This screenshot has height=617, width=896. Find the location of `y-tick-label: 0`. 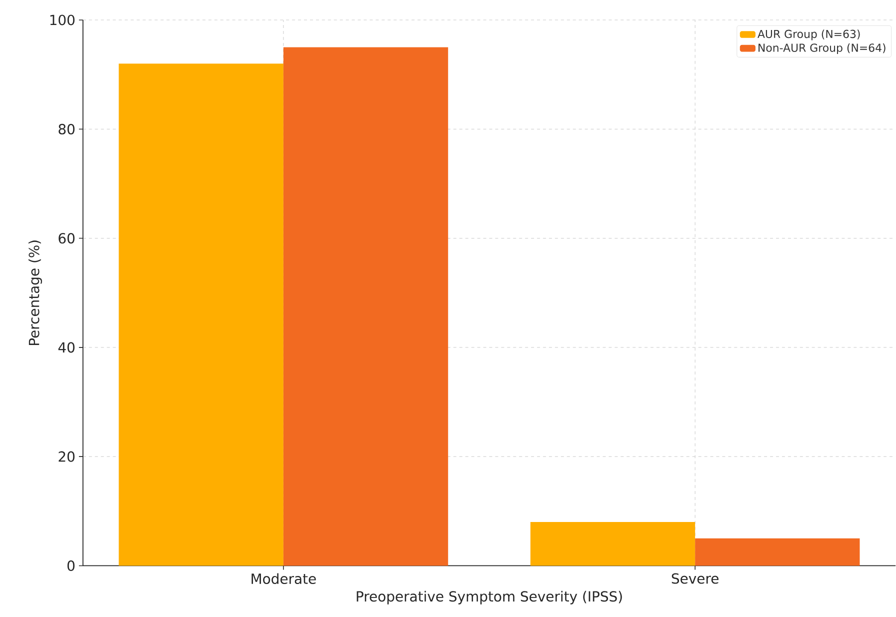

y-tick-label: 0 is located at coordinates (71, 566).